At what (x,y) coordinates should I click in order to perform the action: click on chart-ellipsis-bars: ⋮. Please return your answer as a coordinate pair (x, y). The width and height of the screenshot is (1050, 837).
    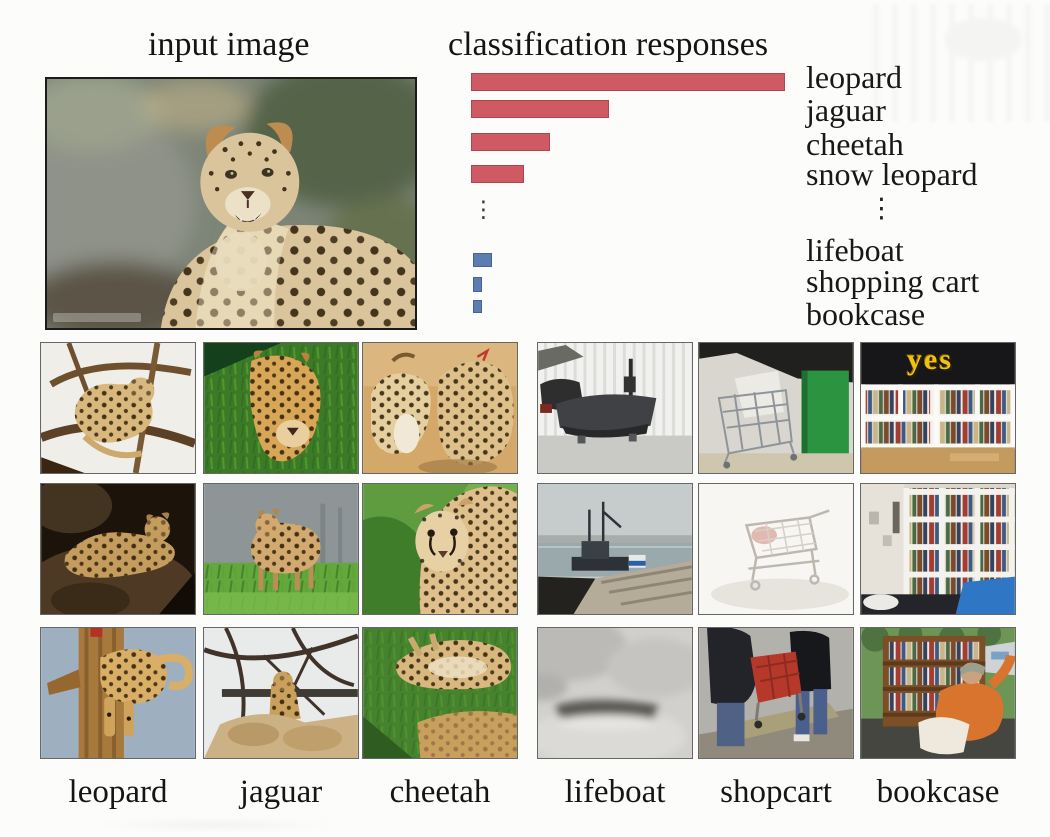
    Looking at the image, I should click on (483, 210).